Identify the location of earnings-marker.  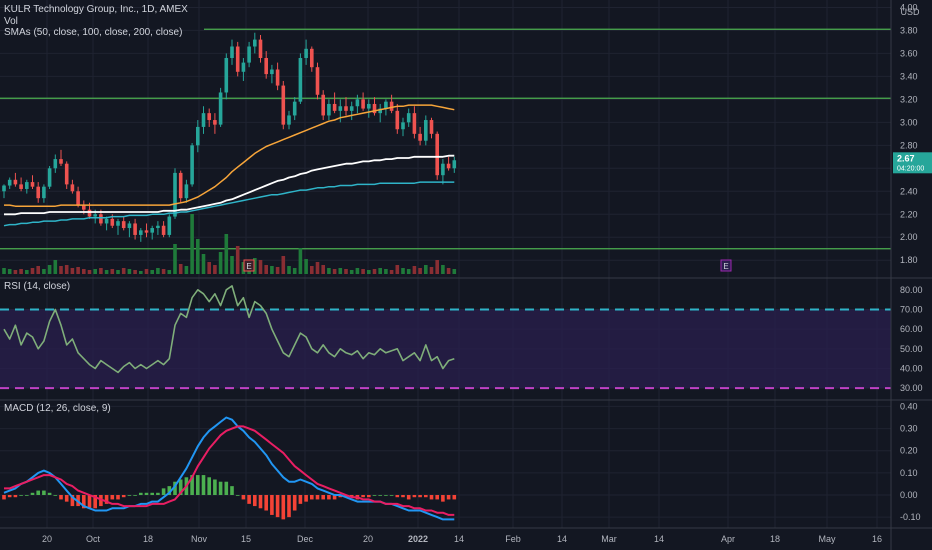
(726, 265).